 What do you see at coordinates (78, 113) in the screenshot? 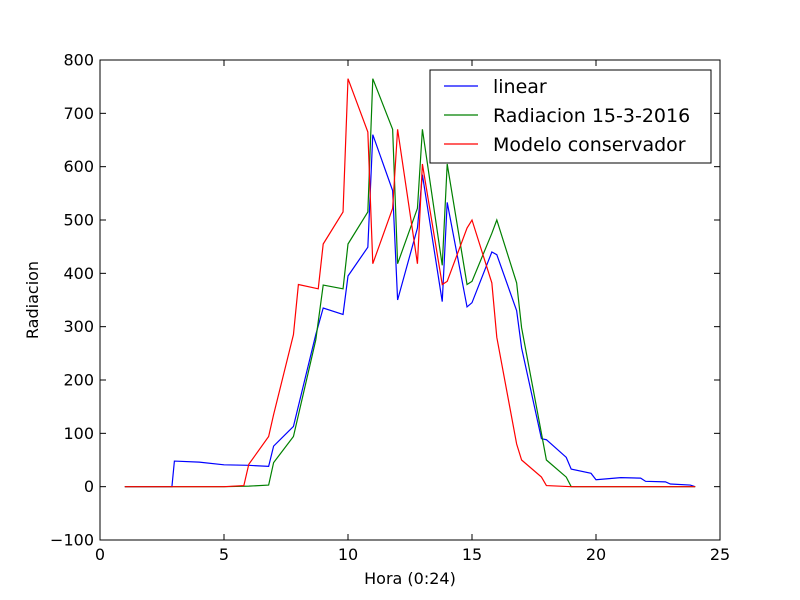
I see `y-tick-label: 700` at bounding box center [78, 113].